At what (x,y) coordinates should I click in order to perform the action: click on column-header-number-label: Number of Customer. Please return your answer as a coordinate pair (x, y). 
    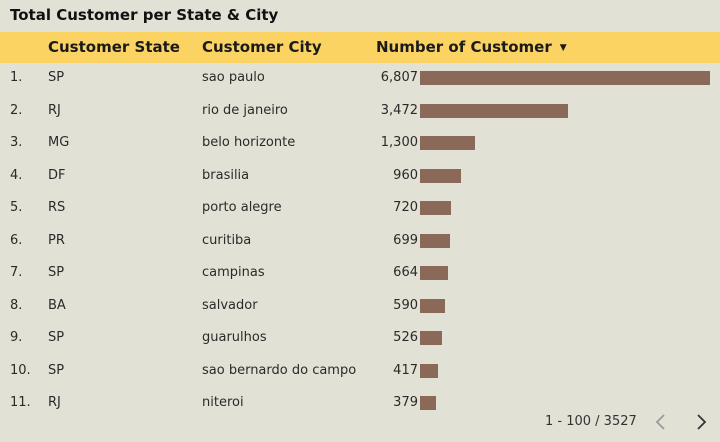
    Looking at the image, I should click on (464, 47).